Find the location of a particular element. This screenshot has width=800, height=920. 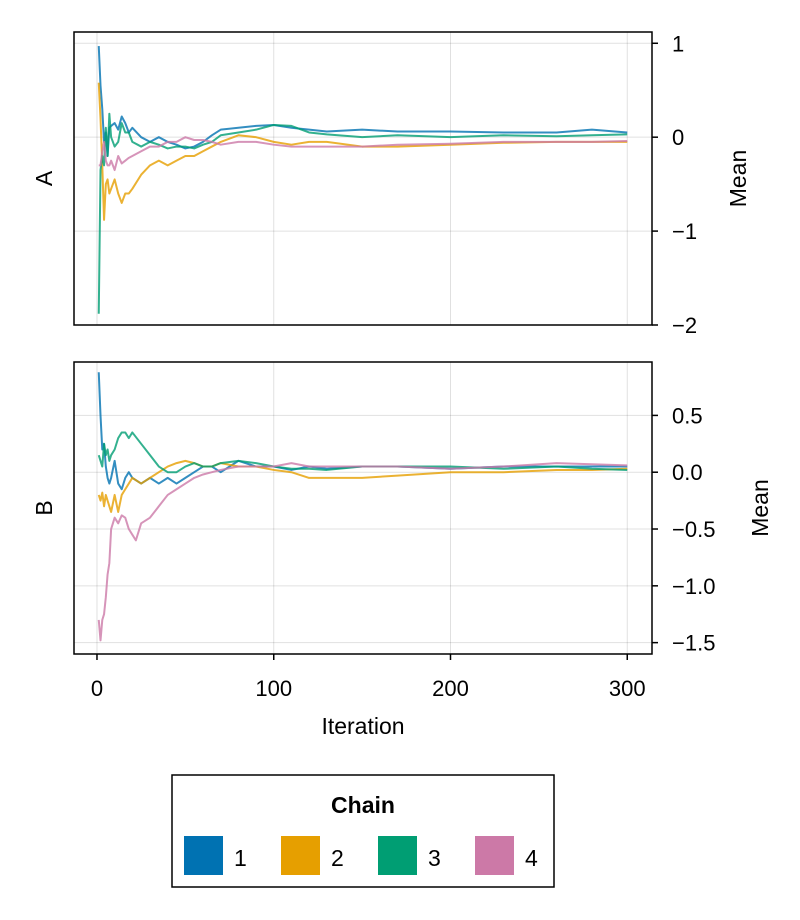

legend-label-2: 2 is located at coordinates (337, 858).